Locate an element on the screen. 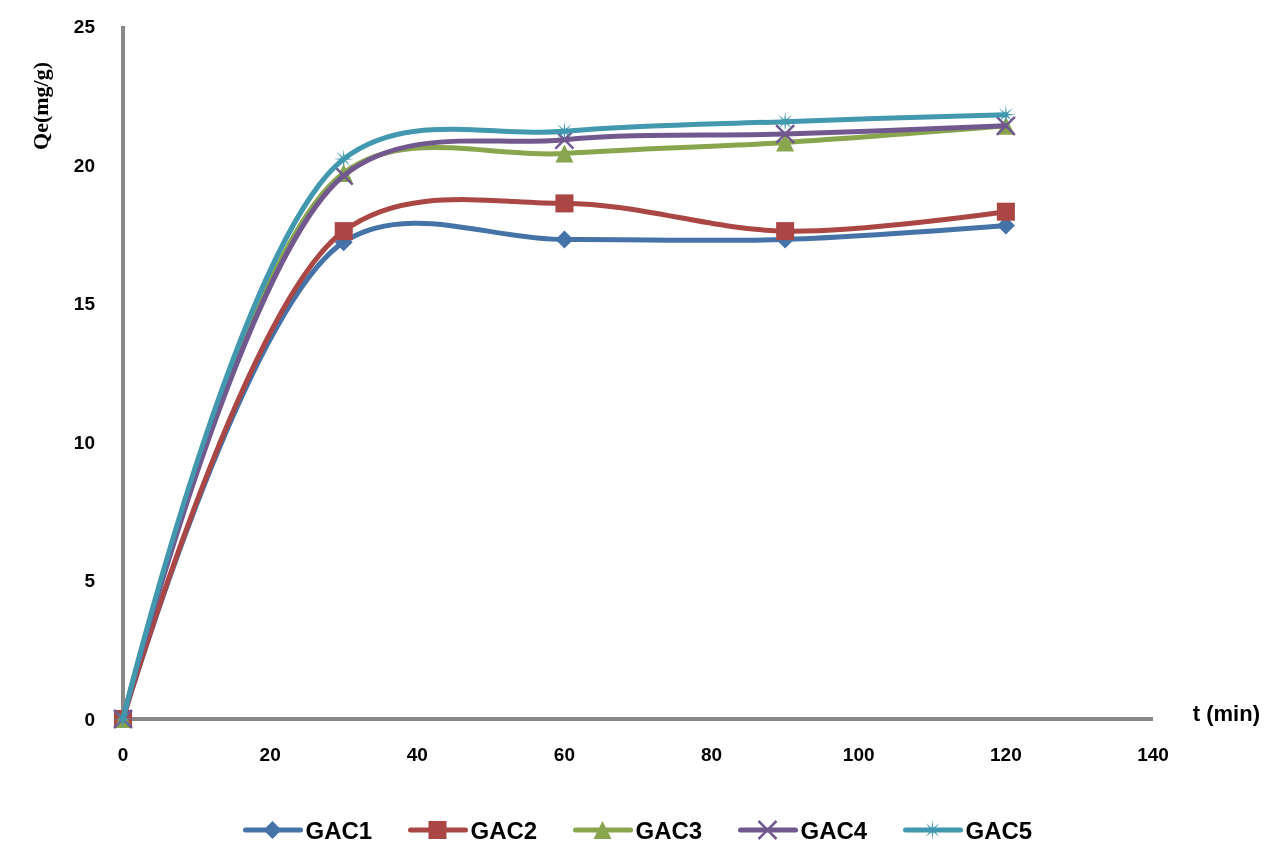 This screenshot has height=852, width=1277. y-tick-label: 10 is located at coordinates (84, 442).